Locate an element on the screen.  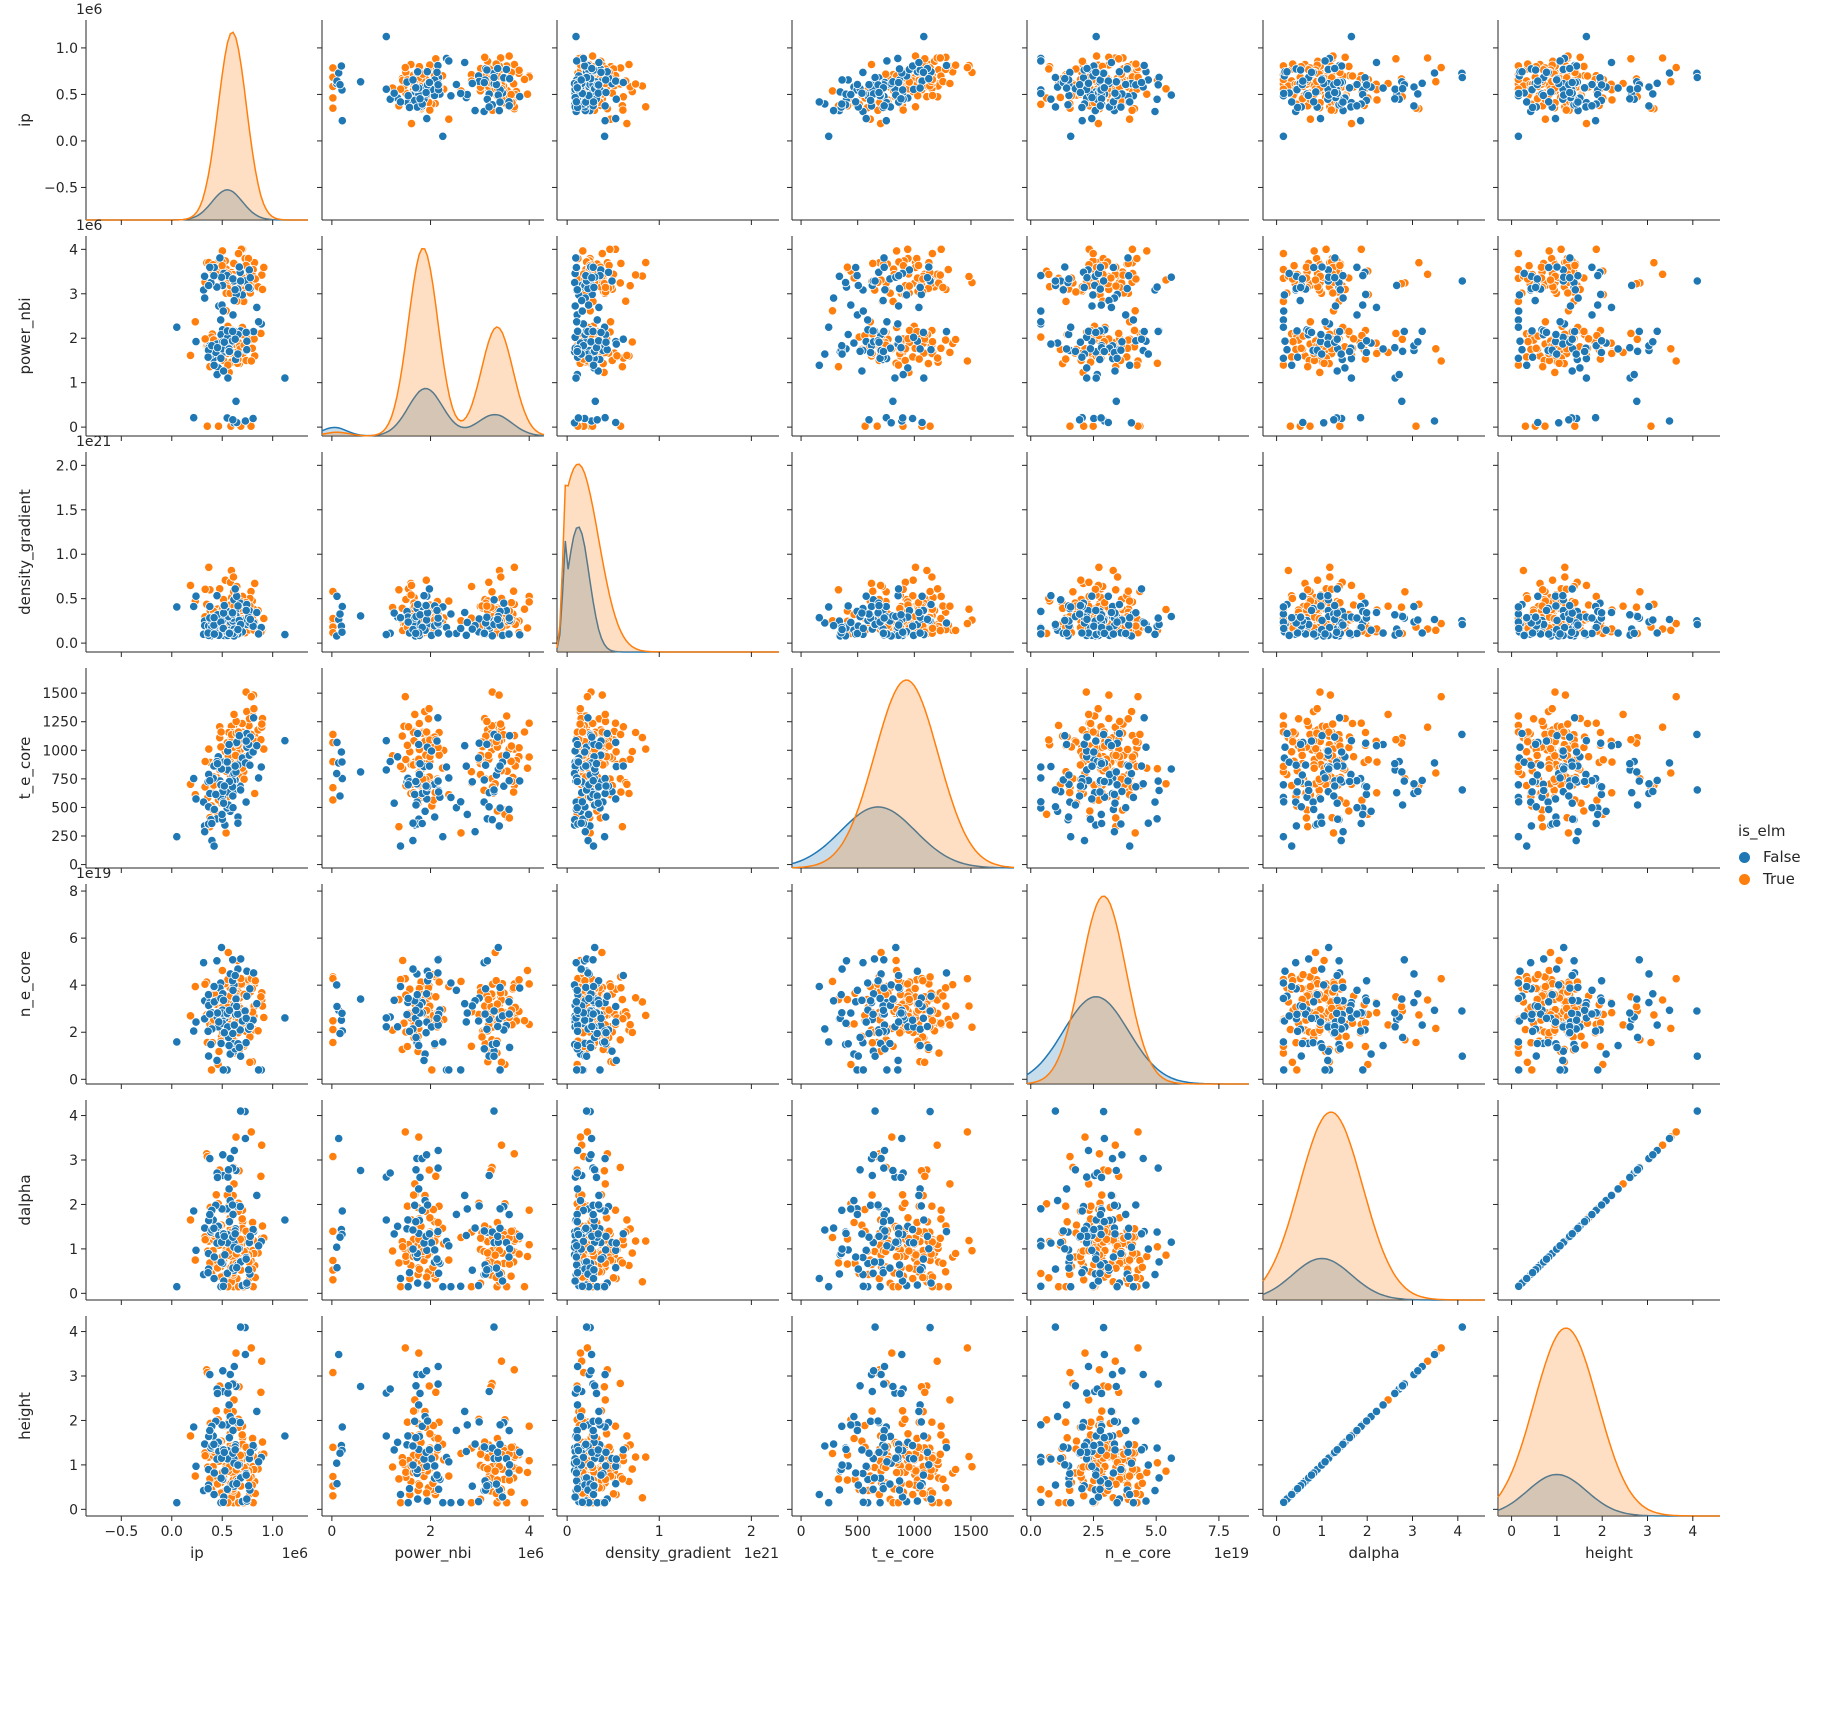
panel-ip-vs-power_nbi is located at coordinates (430, 122).